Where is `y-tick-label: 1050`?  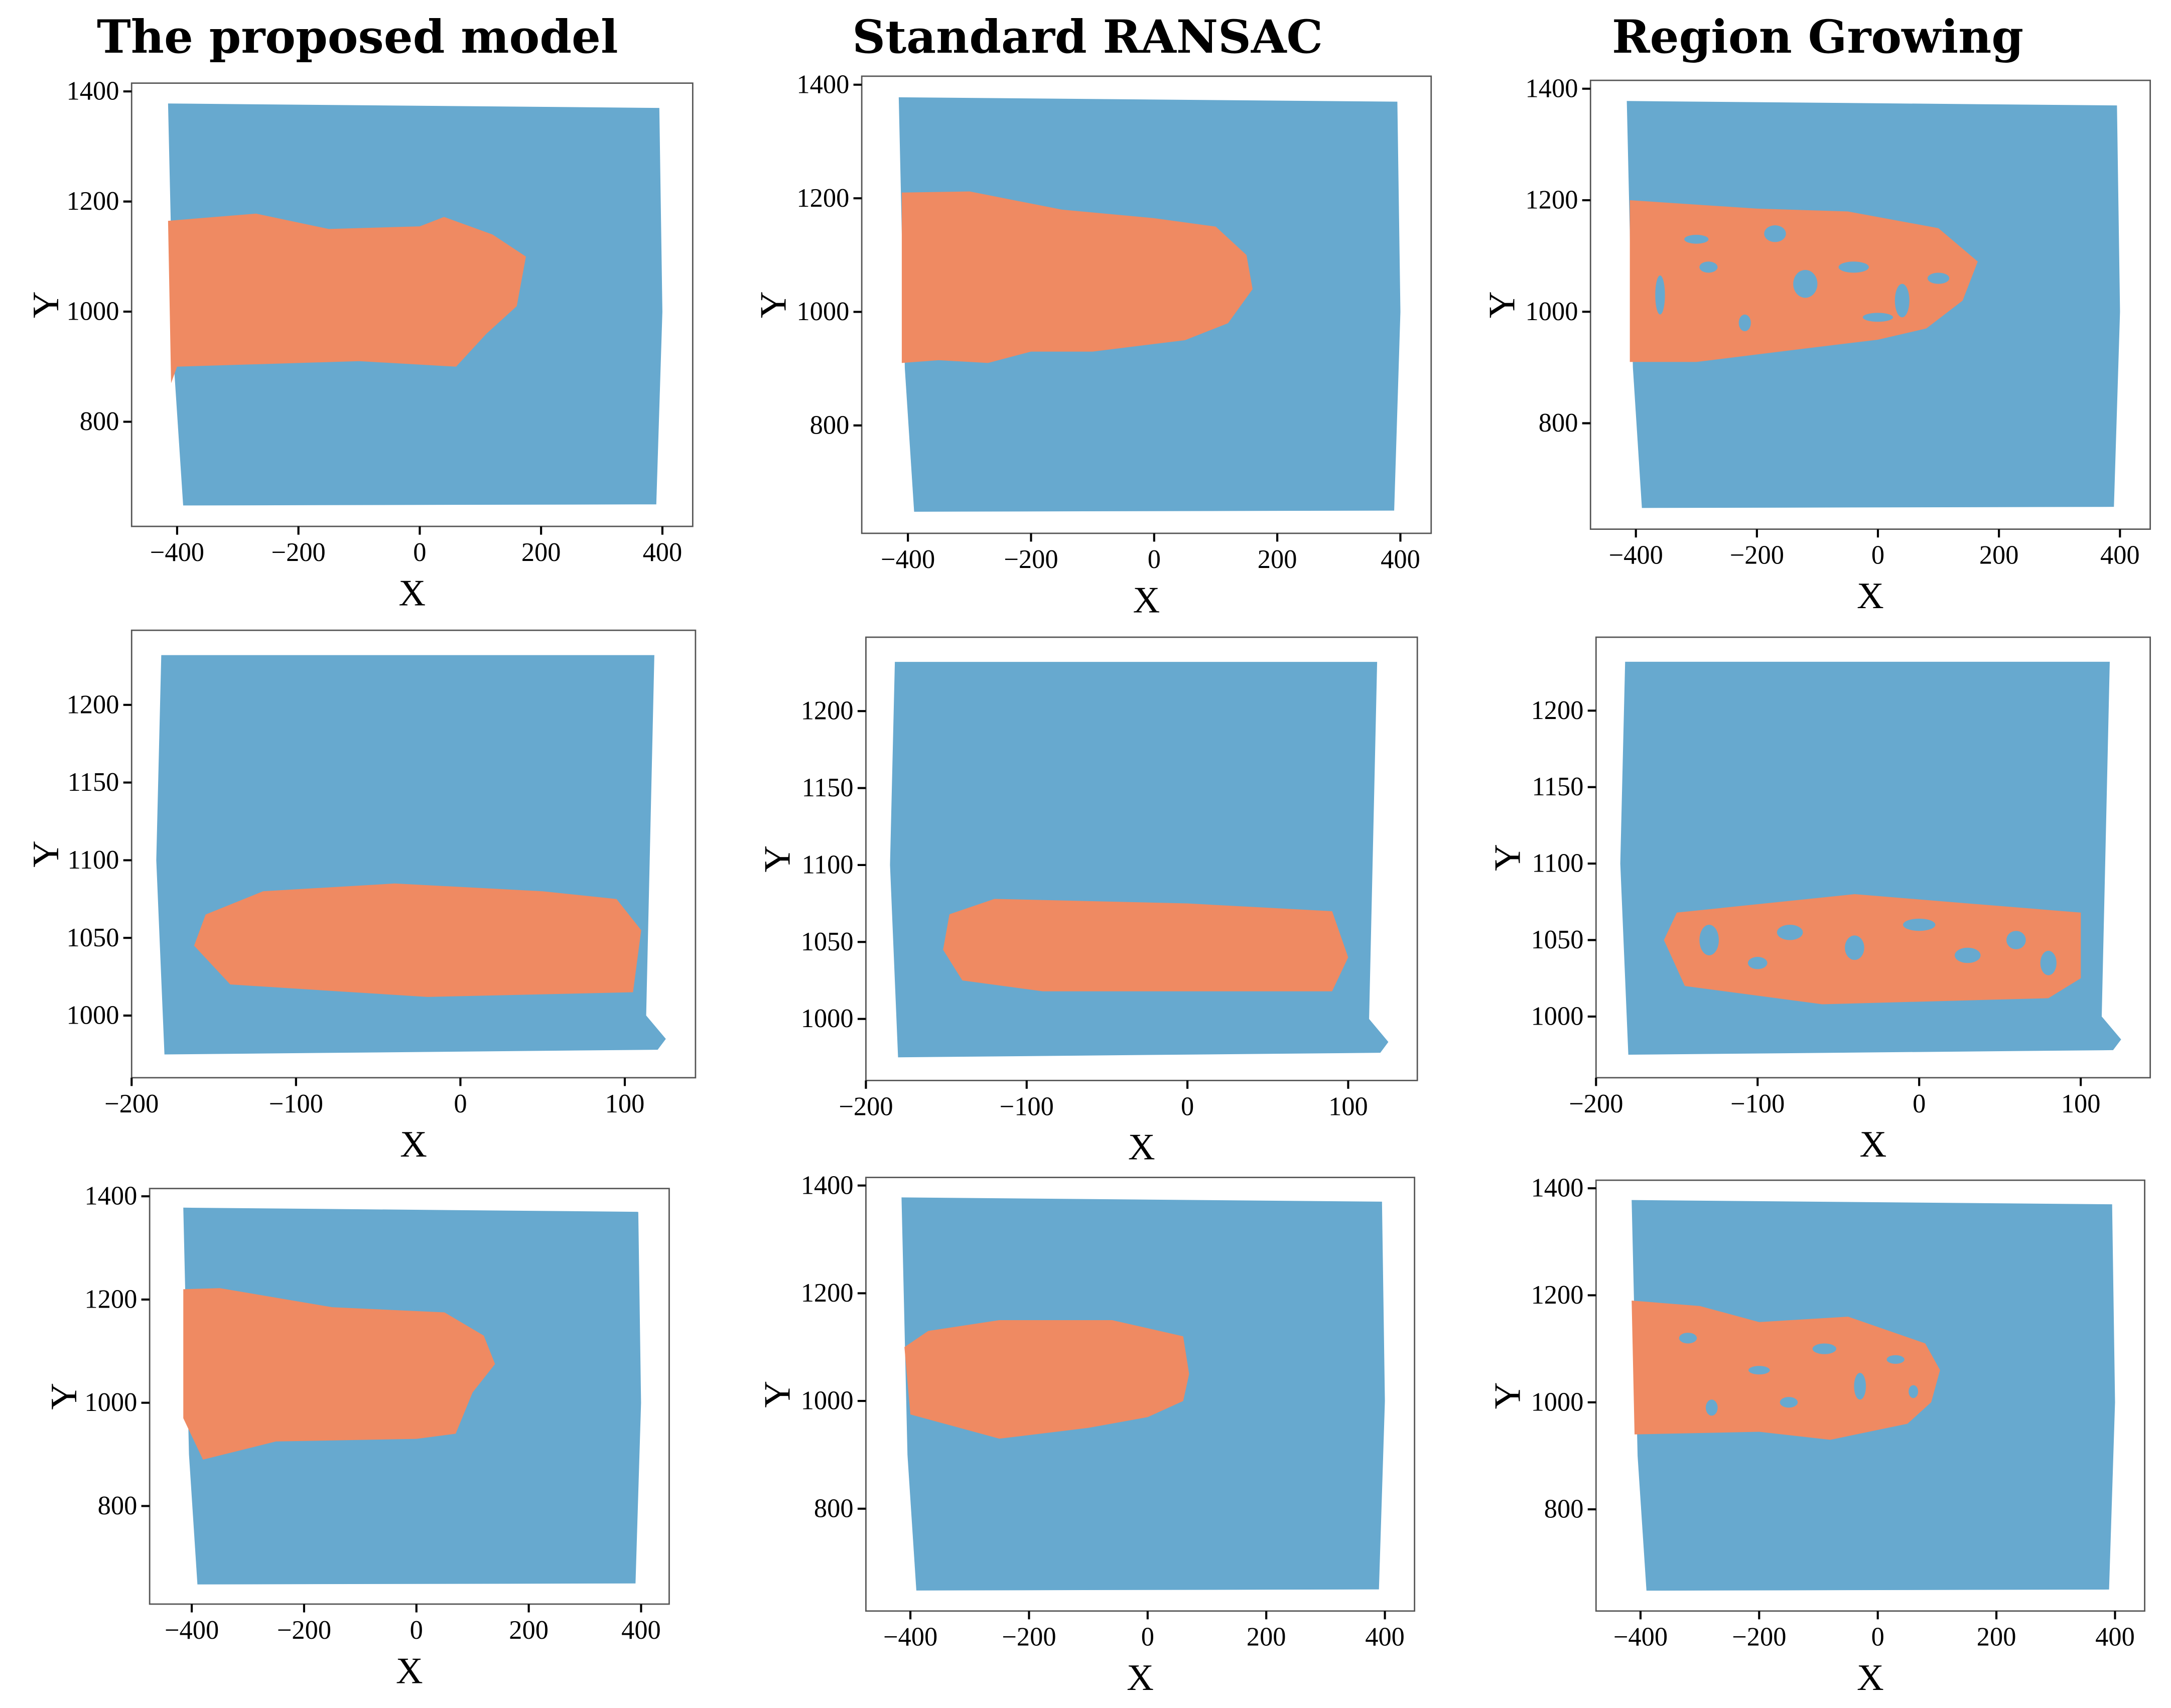
y-tick-label: 1050 is located at coordinates (827, 941).